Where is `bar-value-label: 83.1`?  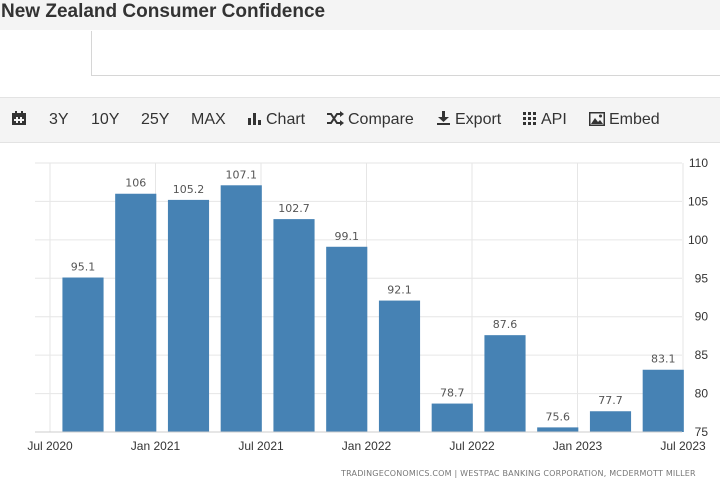 bar-value-label: 83.1 is located at coordinates (663, 359).